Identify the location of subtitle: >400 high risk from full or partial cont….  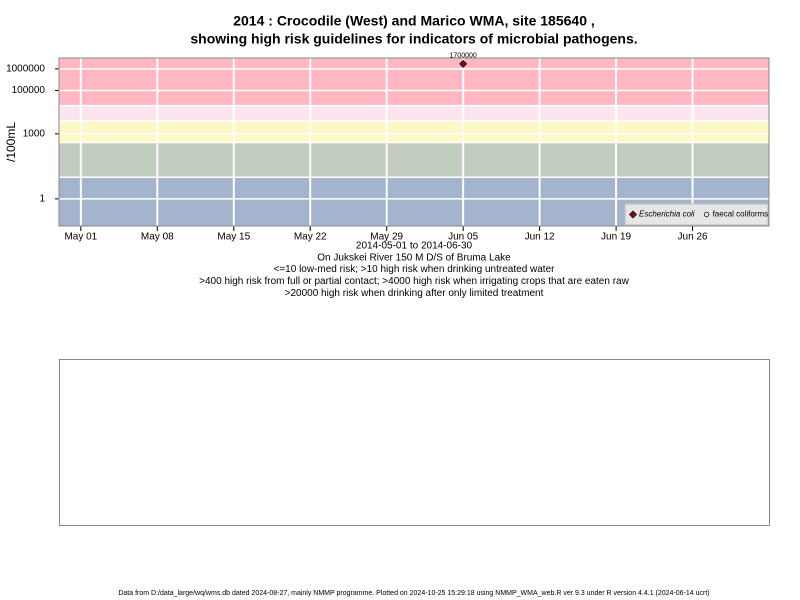
(414, 281).